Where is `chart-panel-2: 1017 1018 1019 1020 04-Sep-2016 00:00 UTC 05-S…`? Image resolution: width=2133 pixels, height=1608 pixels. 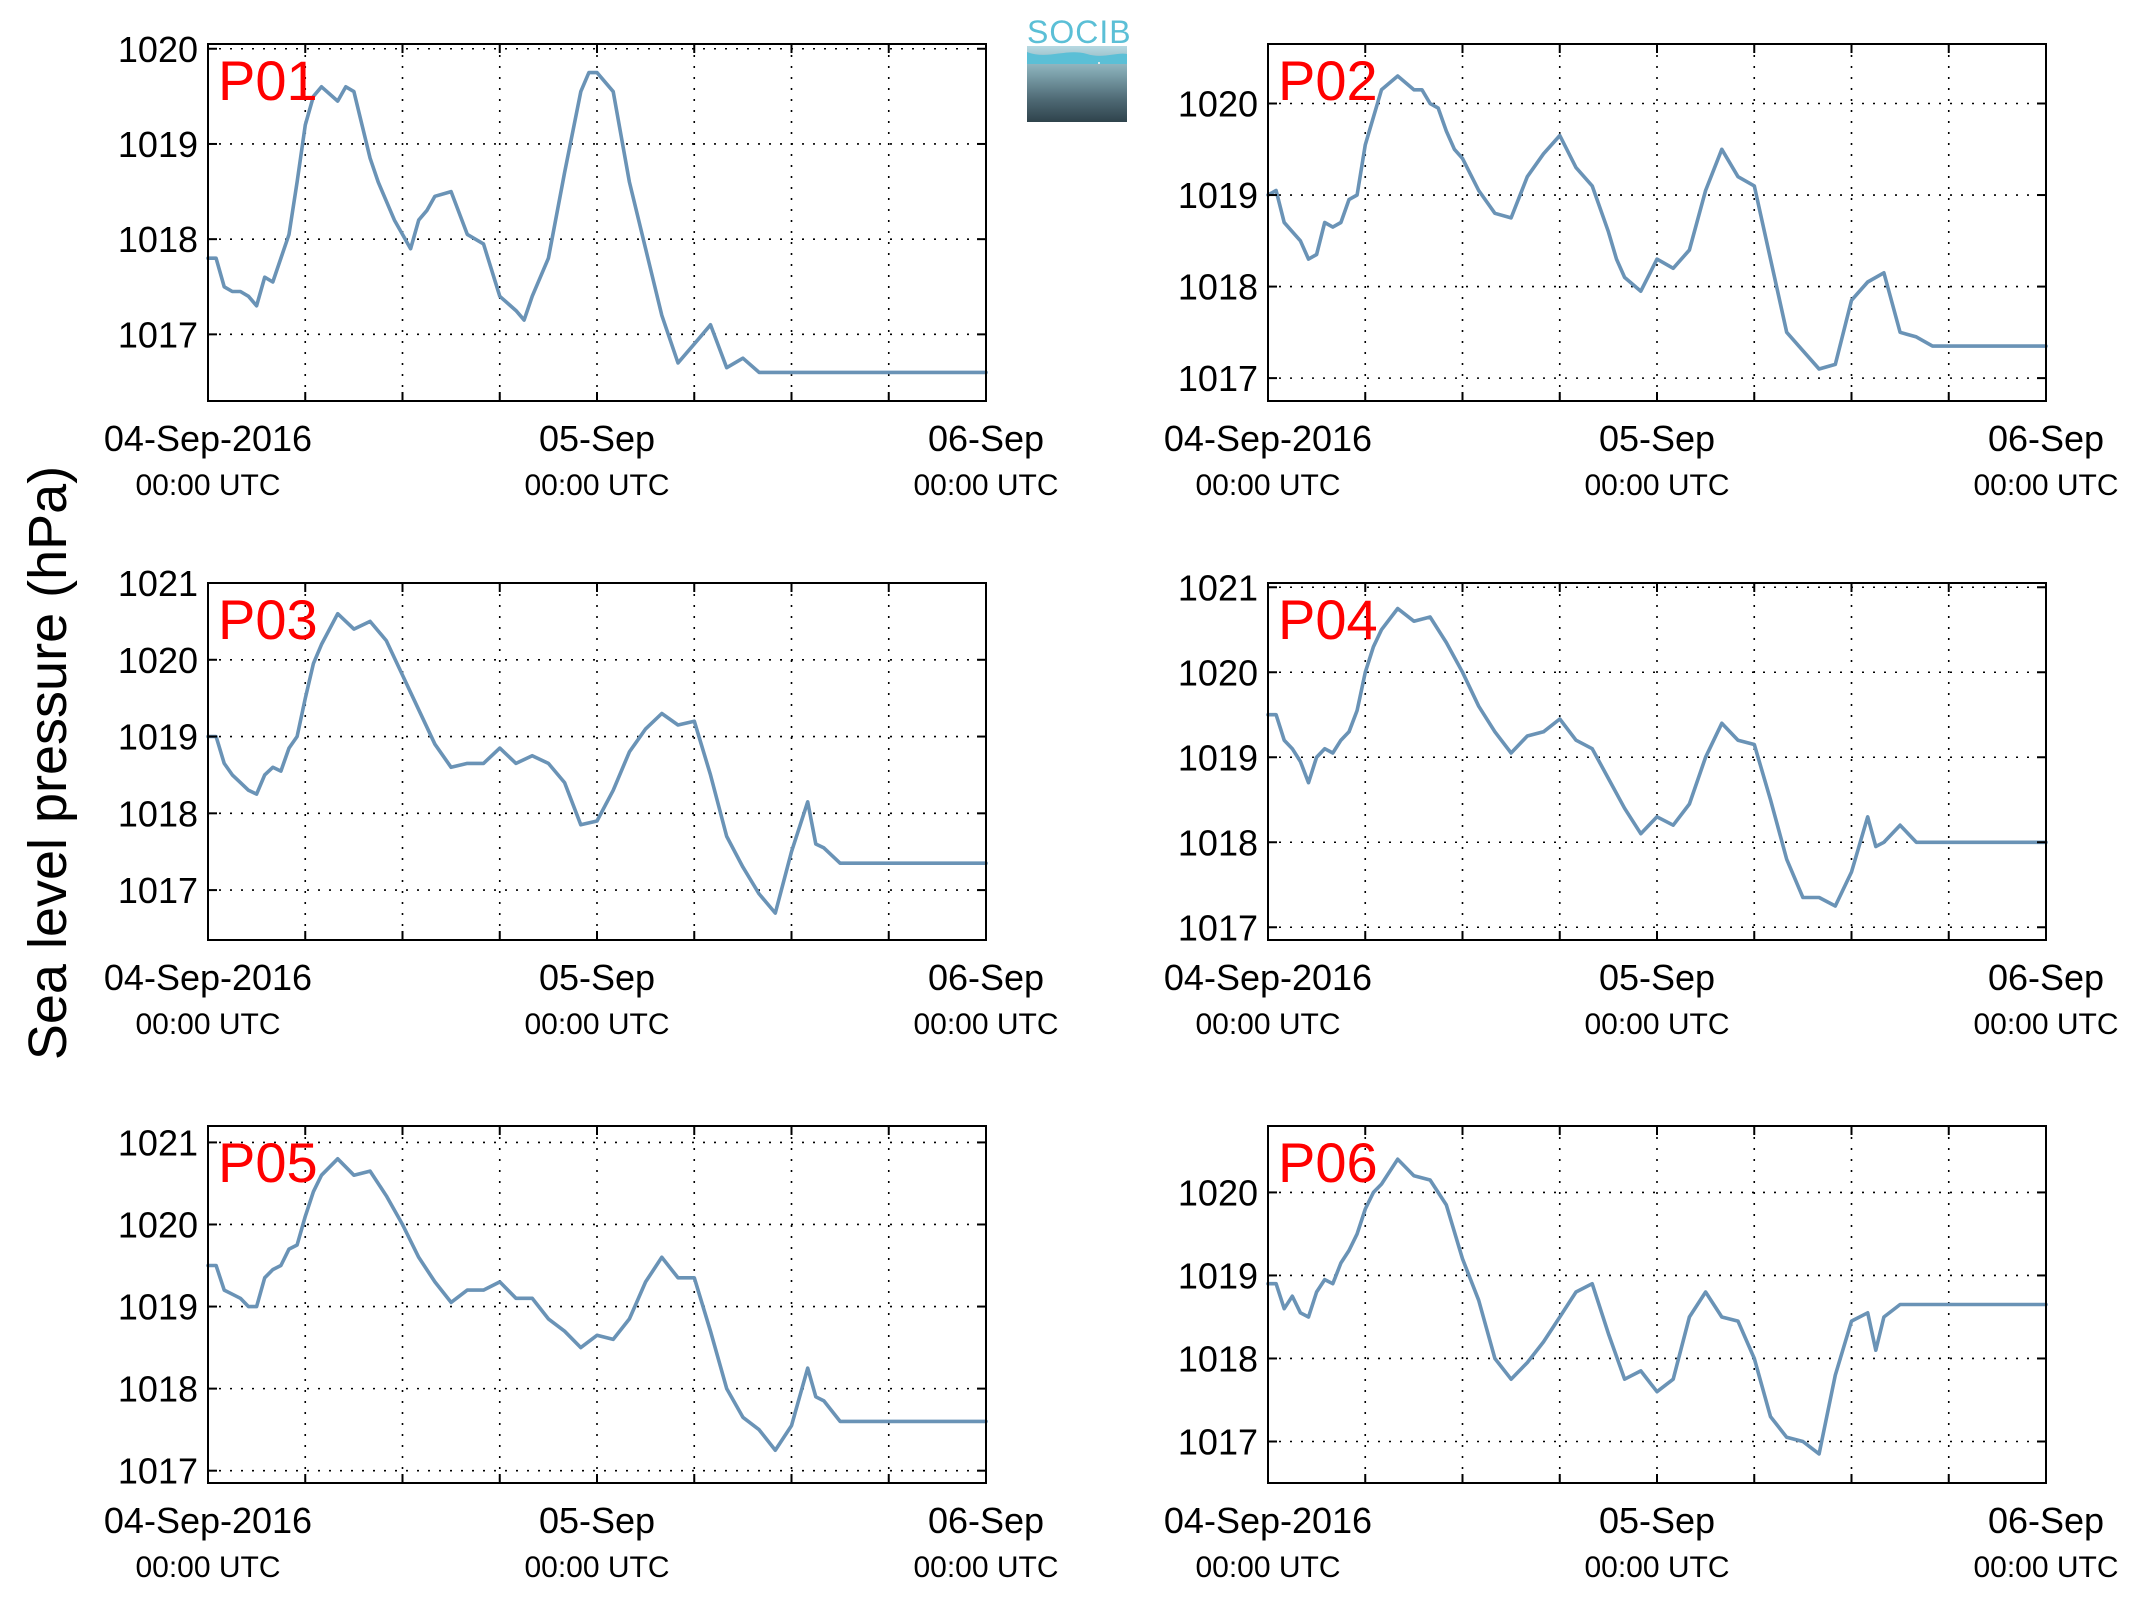
chart-panel-2: 1017 1018 1019 1020 04-Sep-2016 00:00 UTC 05-S… is located at coordinates (1641, 272).